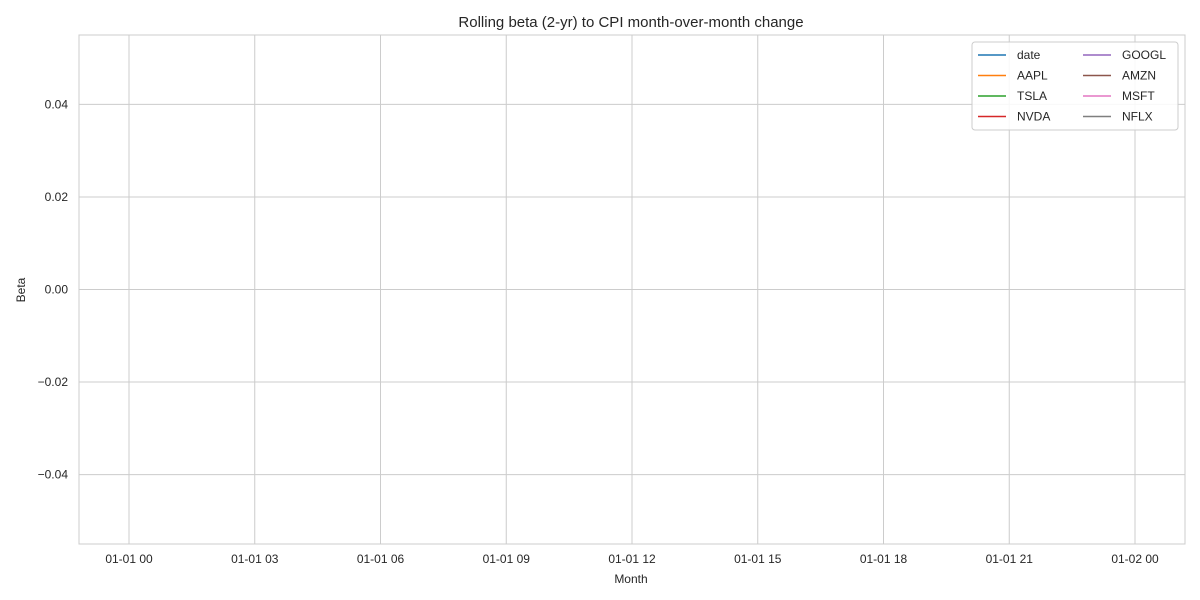 The height and width of the screenshot is (600, 1200). Describe the element at coordinates (758, 559) in the screenshot. I see `x-tick-label: 01-01 15` at that location.